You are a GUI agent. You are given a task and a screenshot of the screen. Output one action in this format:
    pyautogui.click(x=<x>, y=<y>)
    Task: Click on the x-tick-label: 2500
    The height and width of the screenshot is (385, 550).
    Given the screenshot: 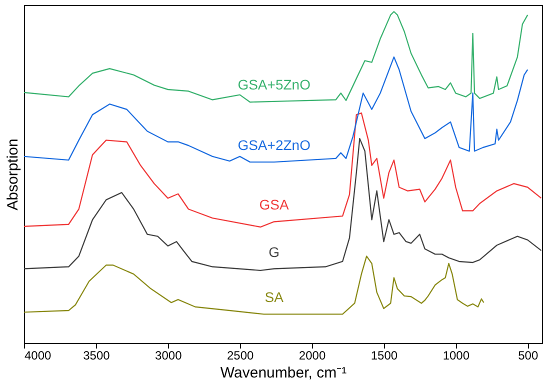 What is the action you would take?
    pyautogui.click(x=240, y=355)
    